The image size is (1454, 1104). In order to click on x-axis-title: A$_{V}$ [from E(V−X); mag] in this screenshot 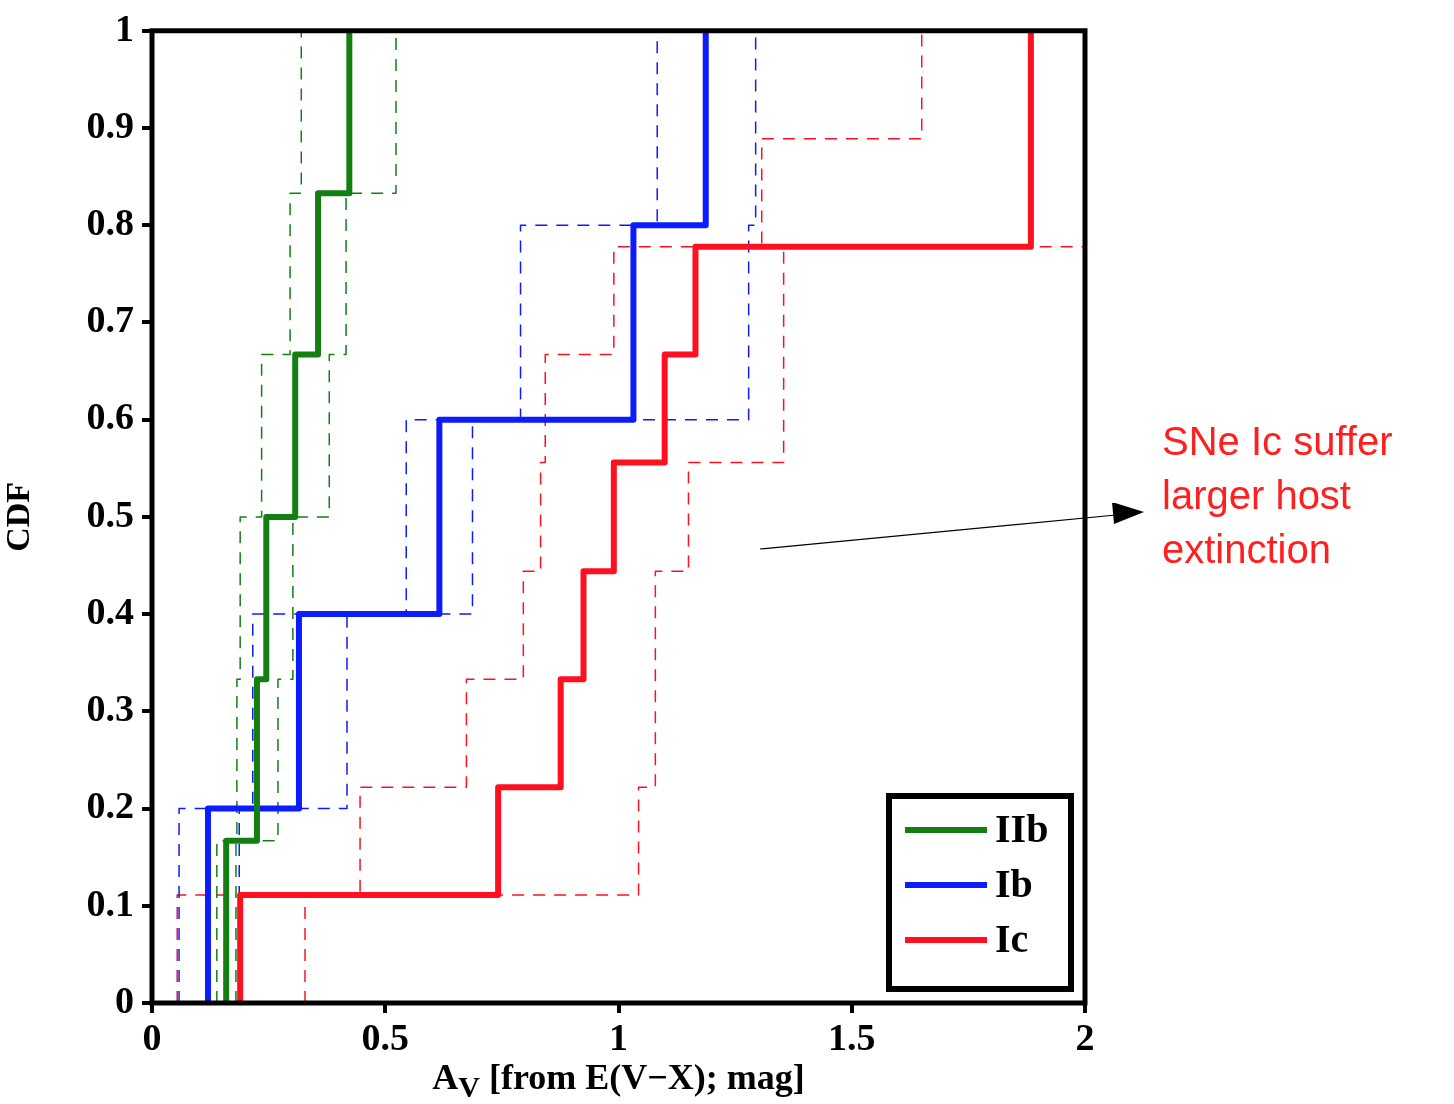, I will do `click(618, 1080)`.